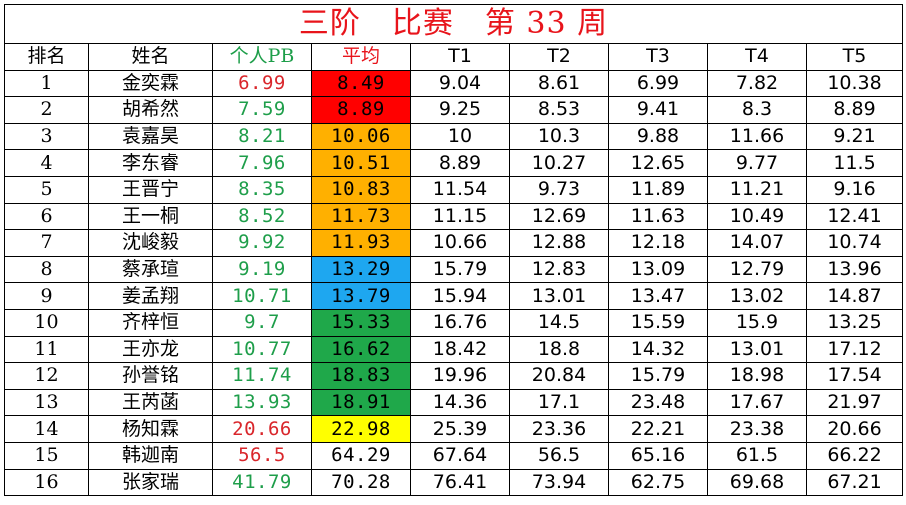 Image resolution: width=906 pixels, height=505 pixels. I want to click on cell-t2: 20.84, so click(559, 376).